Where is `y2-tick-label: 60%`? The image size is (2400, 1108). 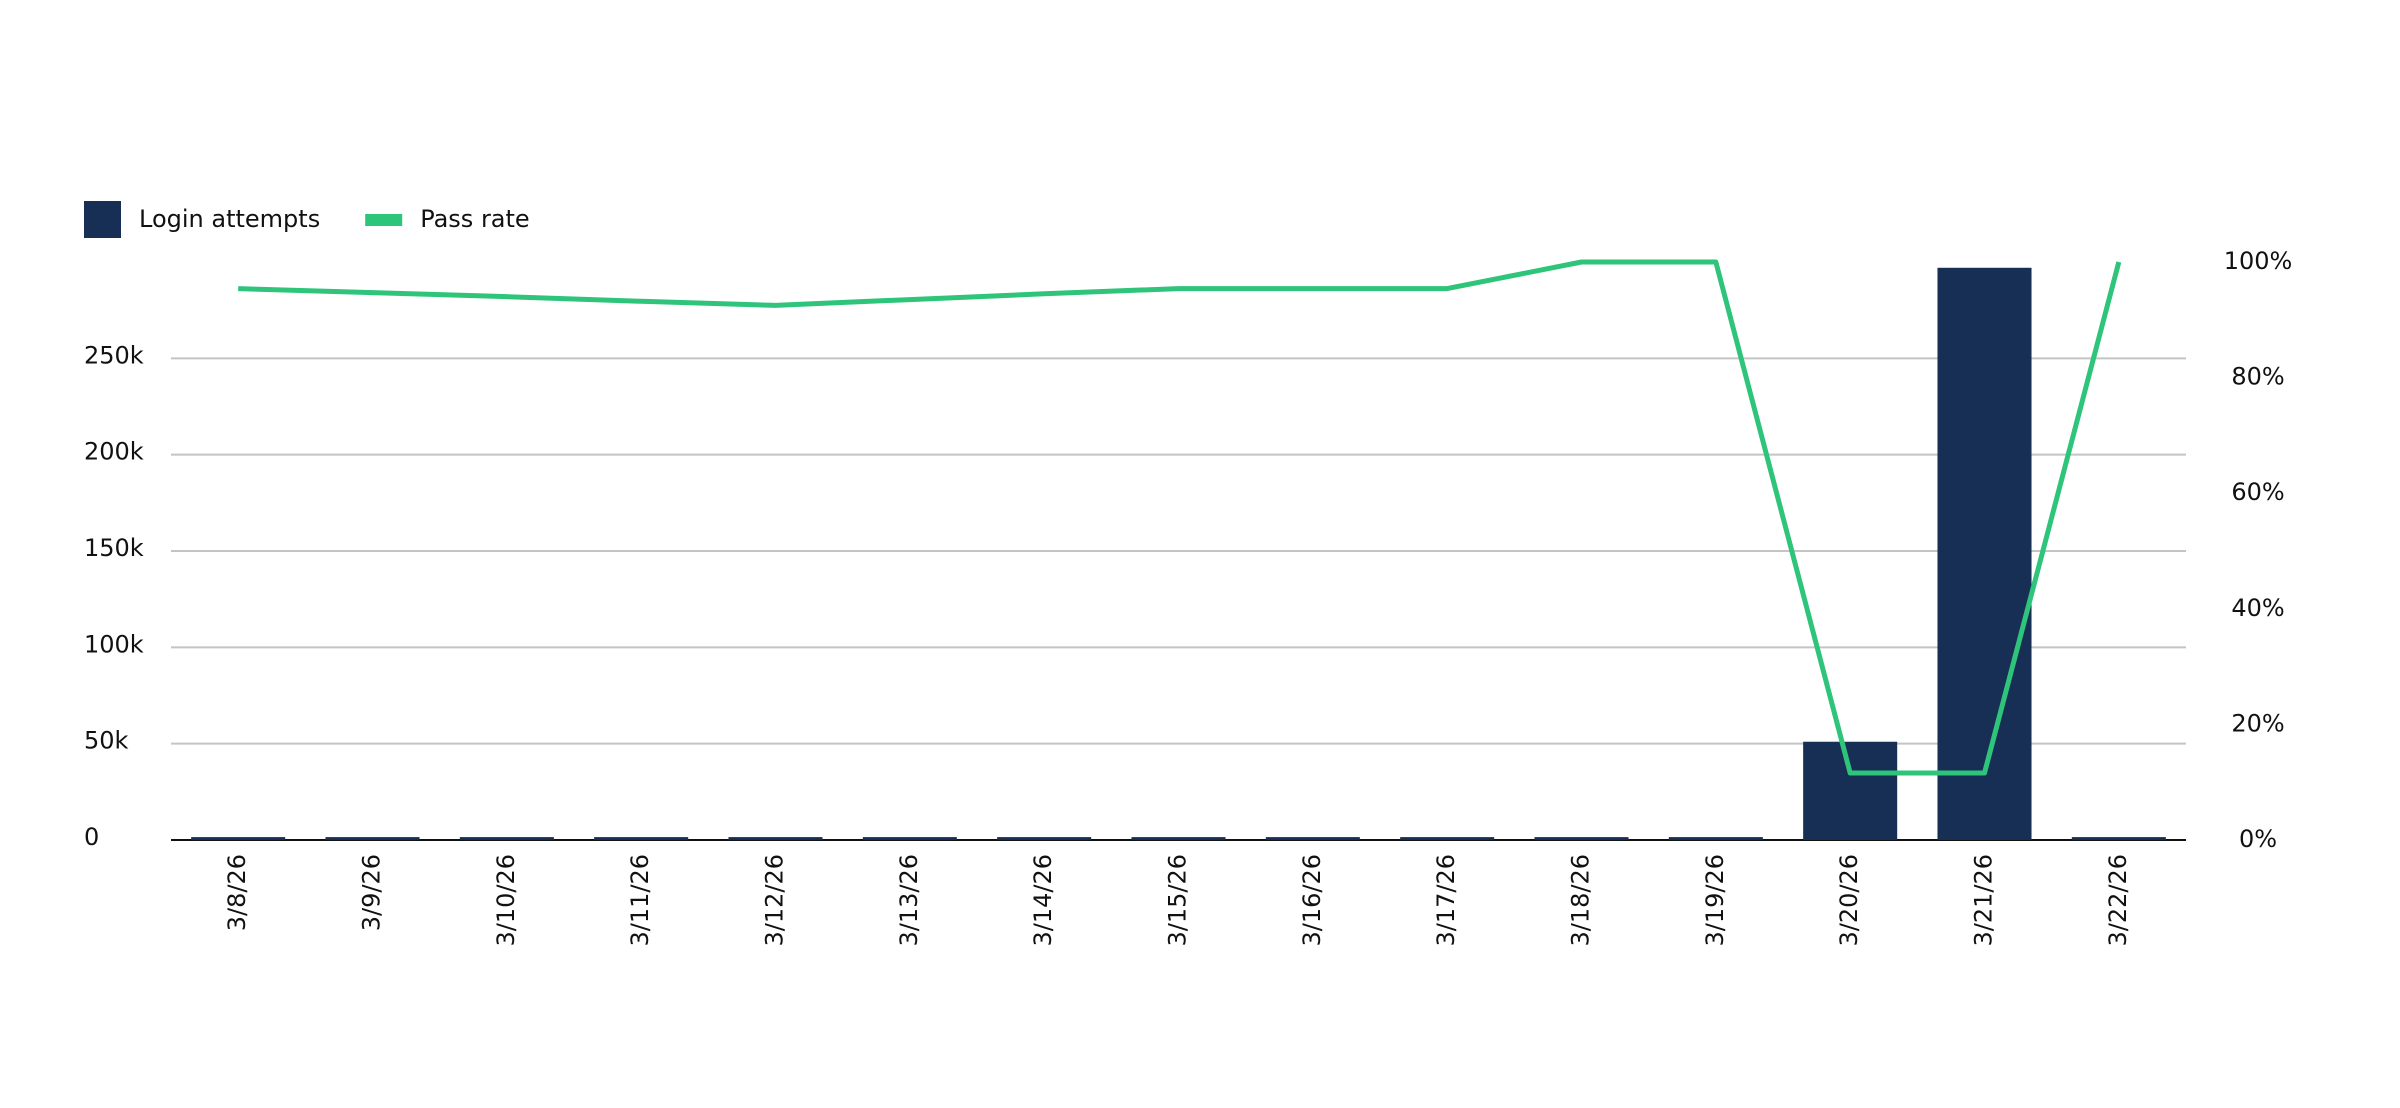 y2-tick-label: 60% is located at coordinates (2257, 492).